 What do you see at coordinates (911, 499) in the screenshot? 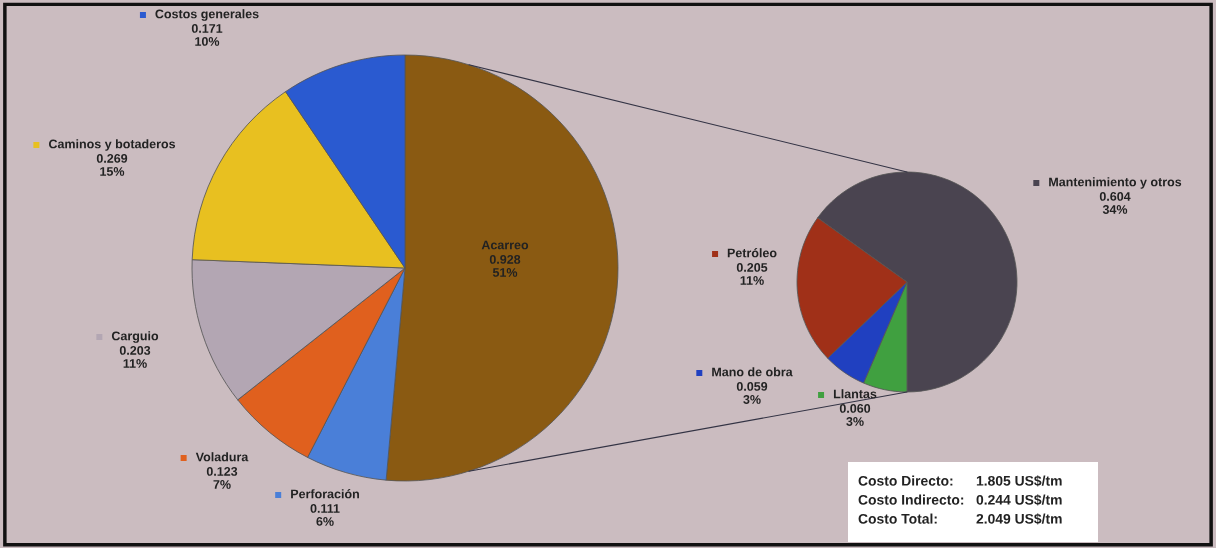
I see `text: Costo Indirecto:` at bounding box center [911, 499].